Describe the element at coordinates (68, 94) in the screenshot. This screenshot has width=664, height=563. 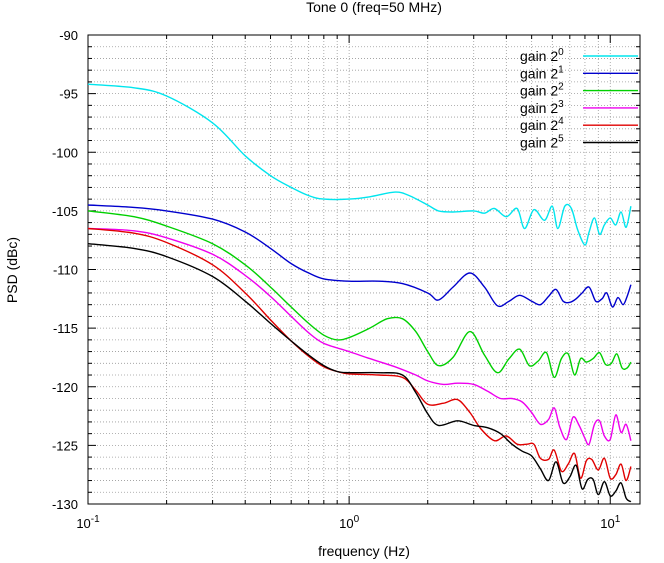
I see `y-tick-label: -95` at that location.